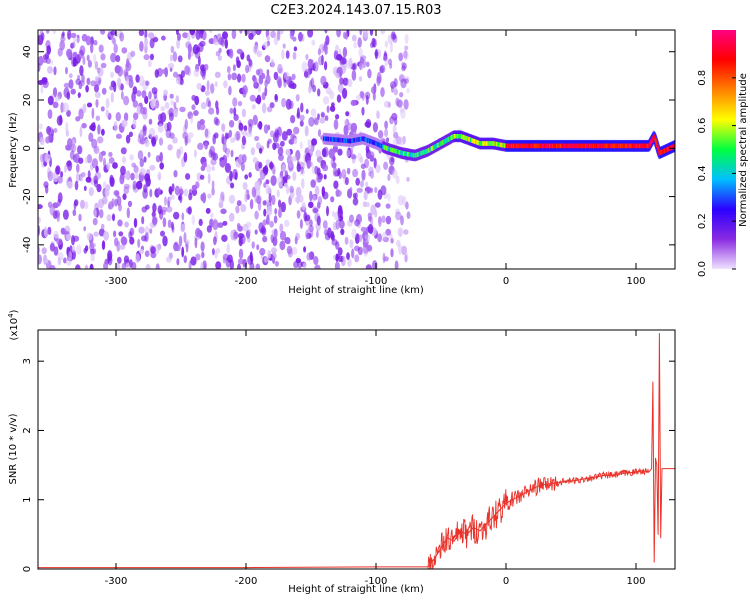 This screenshot has width=750, height=600. I want to click on x-tick-label: -200, so click(246, 581).